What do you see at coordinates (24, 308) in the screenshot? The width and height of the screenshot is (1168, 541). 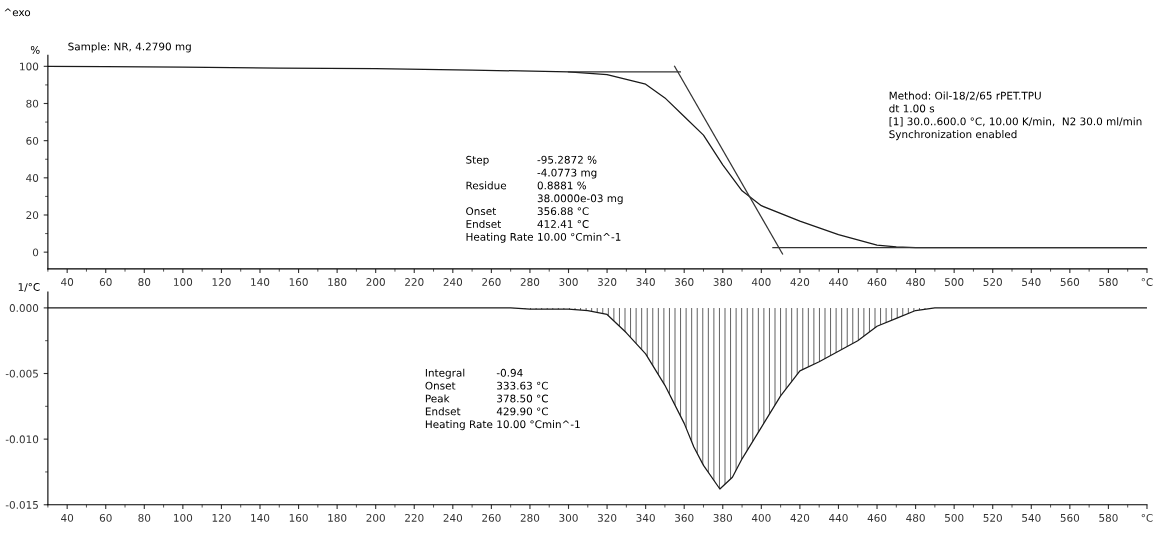 I see `y-tick-label: 0.000` at bounding box center [24, 308].